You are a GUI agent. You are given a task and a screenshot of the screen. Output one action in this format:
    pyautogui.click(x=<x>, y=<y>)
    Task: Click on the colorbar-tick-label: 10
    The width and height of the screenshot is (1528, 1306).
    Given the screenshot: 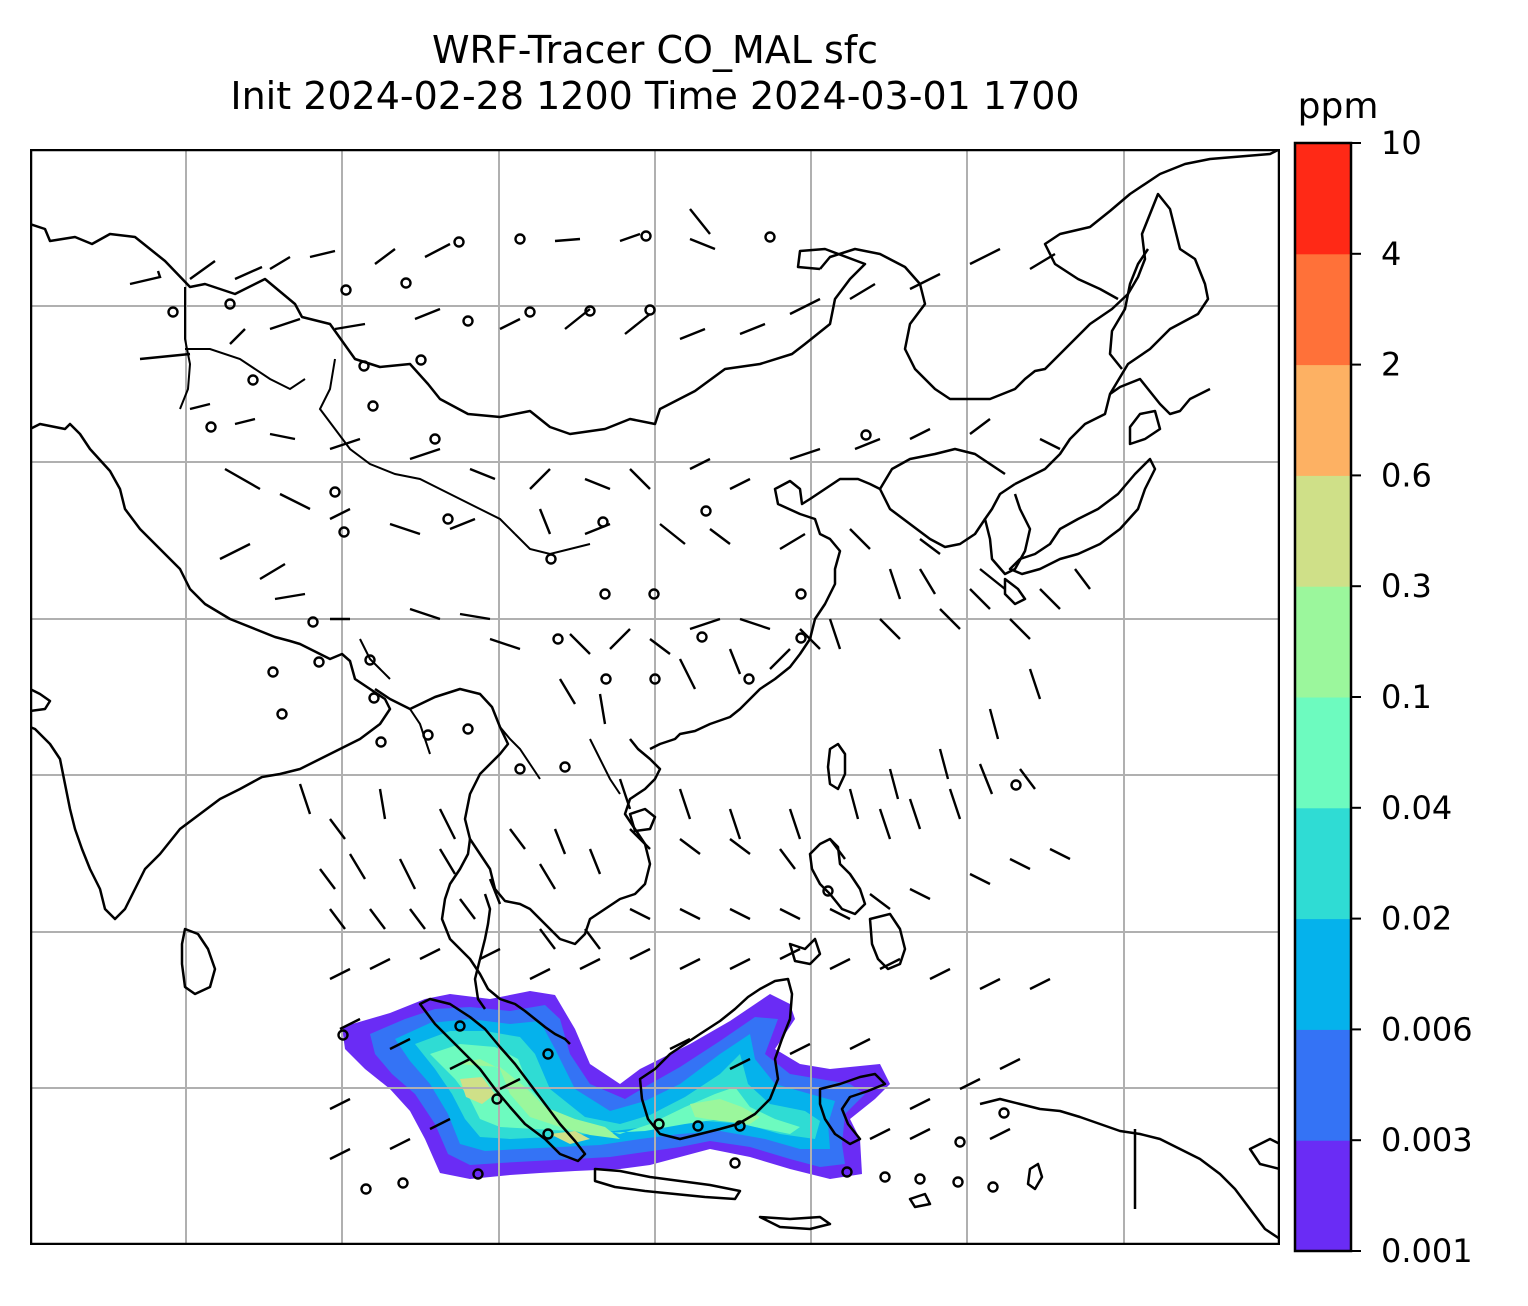 What is the action you would take?
    pyautogui.click(x=1401, y=143)
    